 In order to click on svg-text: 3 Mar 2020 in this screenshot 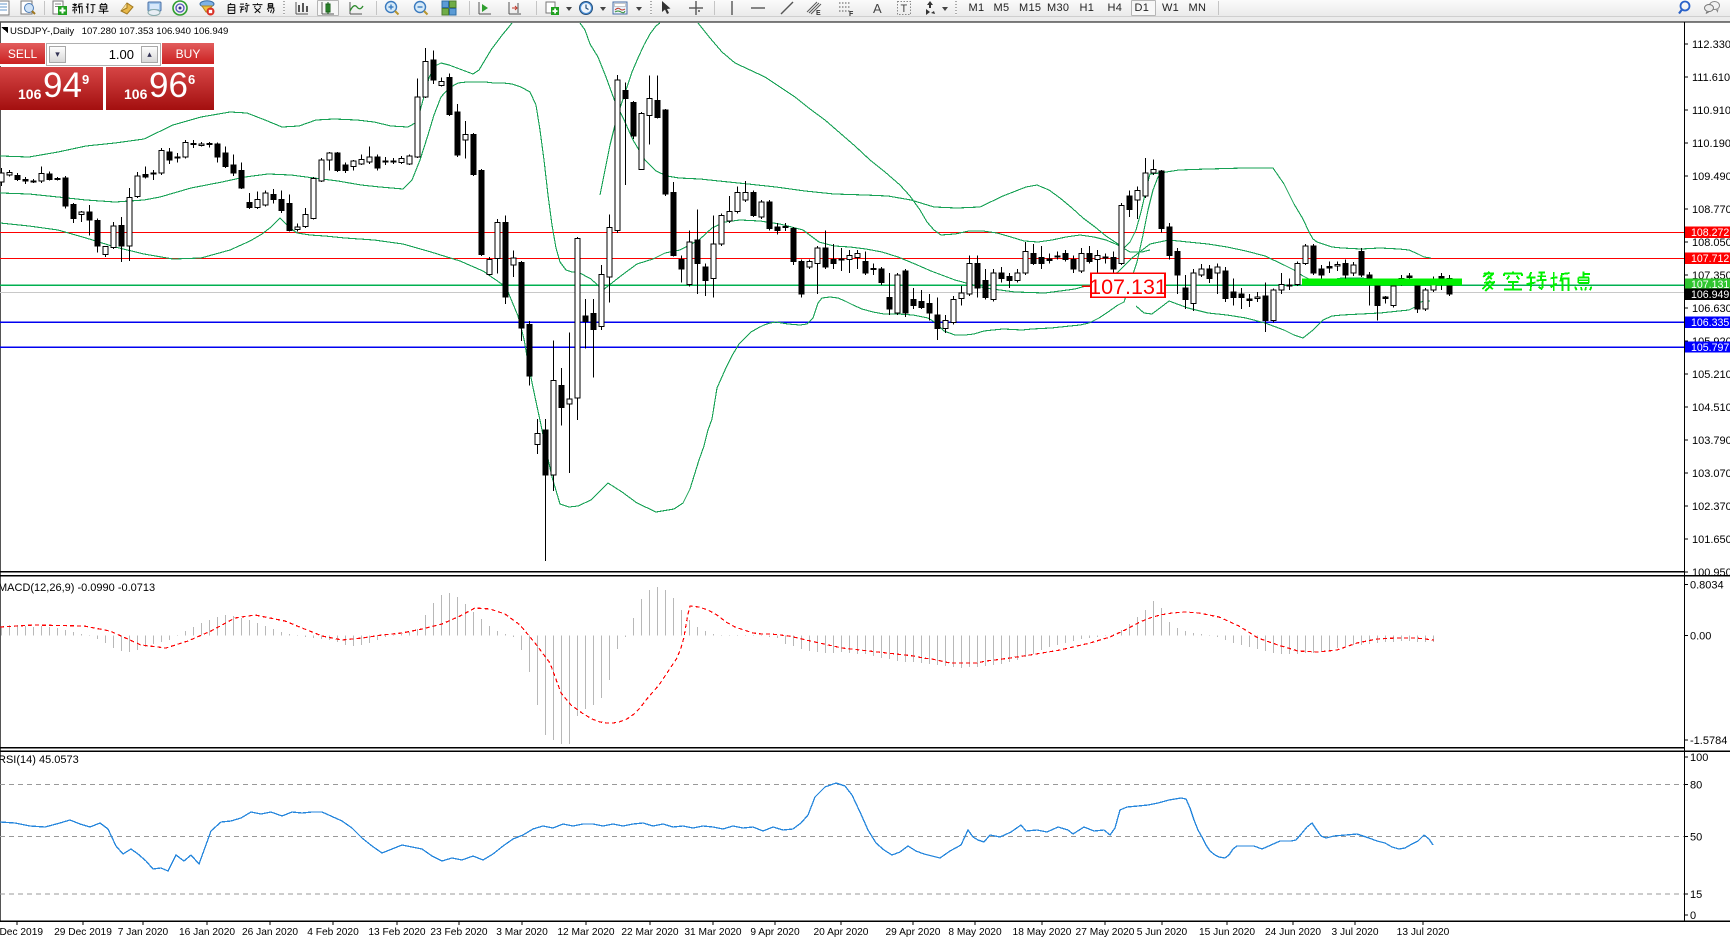, I will do `click(522, 932)`.